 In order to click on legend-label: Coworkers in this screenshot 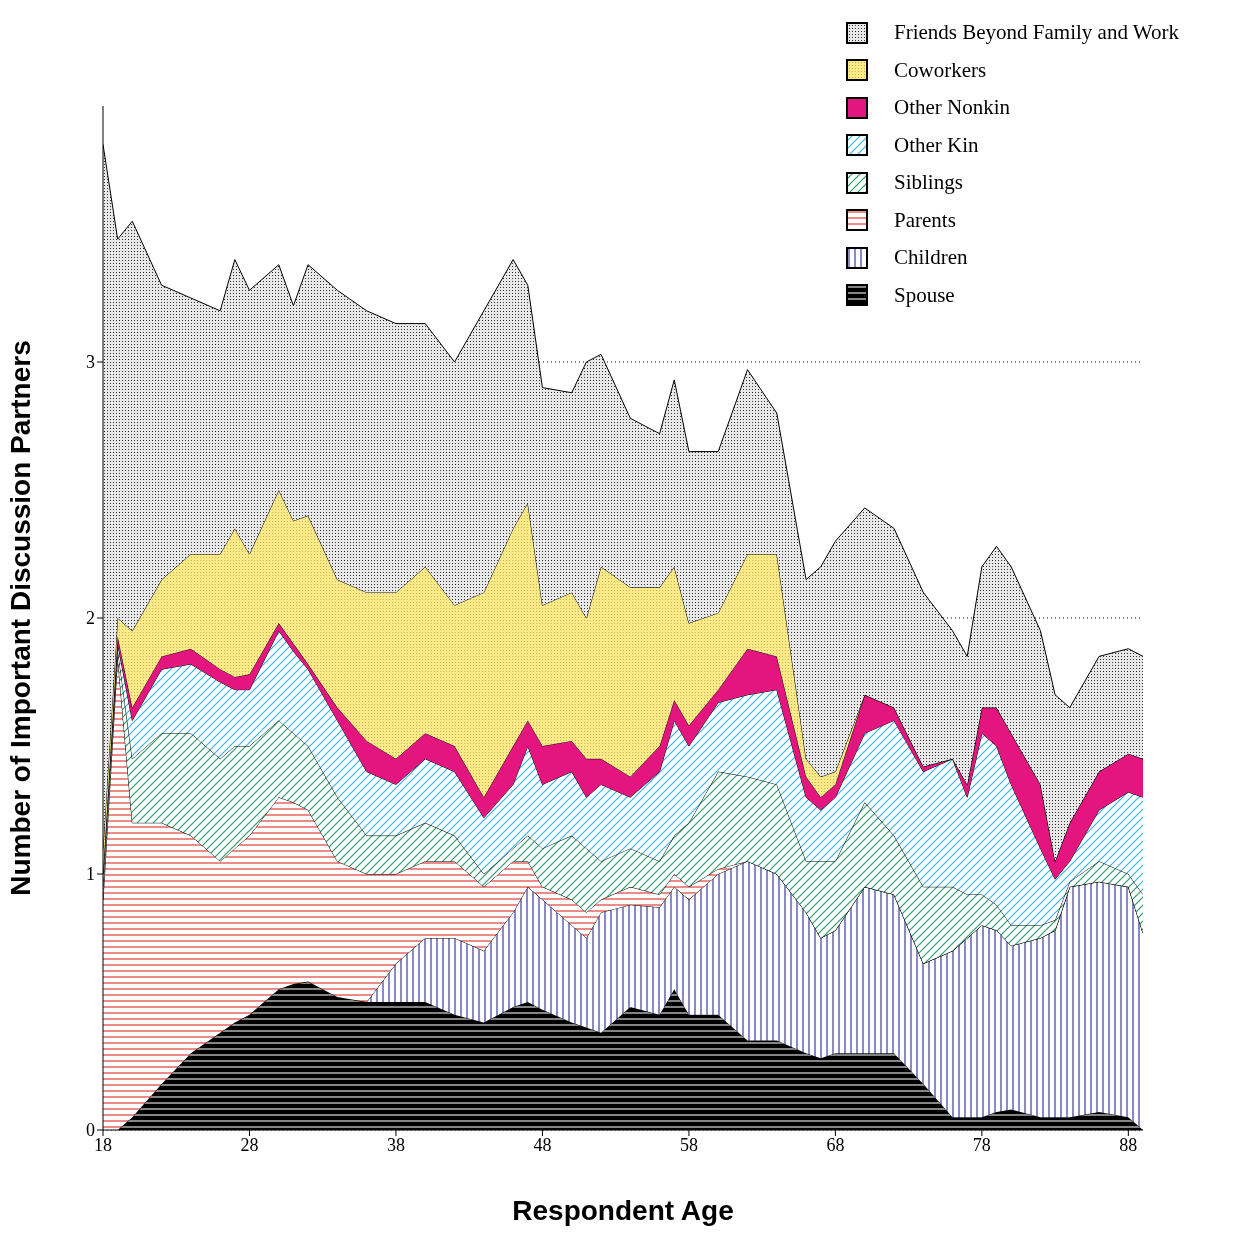, I will do `click(940, 70)`.